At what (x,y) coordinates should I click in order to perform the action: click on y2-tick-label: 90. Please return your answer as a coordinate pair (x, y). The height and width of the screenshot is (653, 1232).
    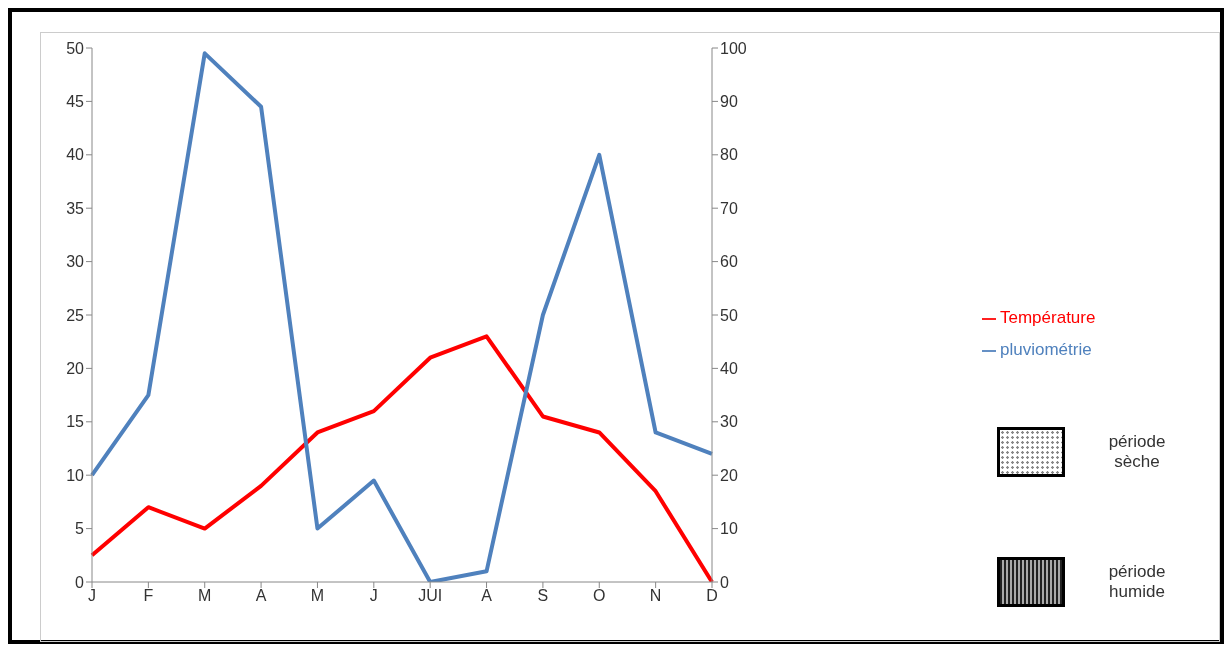
    Looking at the image, I should click on (729, 102).